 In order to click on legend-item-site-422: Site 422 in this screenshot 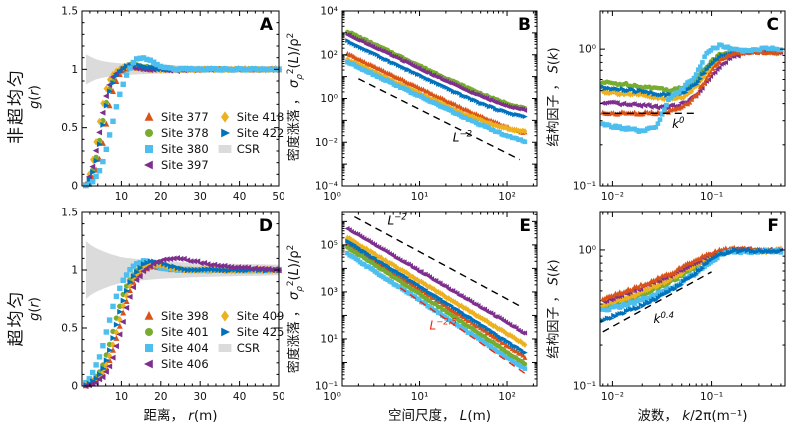, I will do `click(251, 133)`.